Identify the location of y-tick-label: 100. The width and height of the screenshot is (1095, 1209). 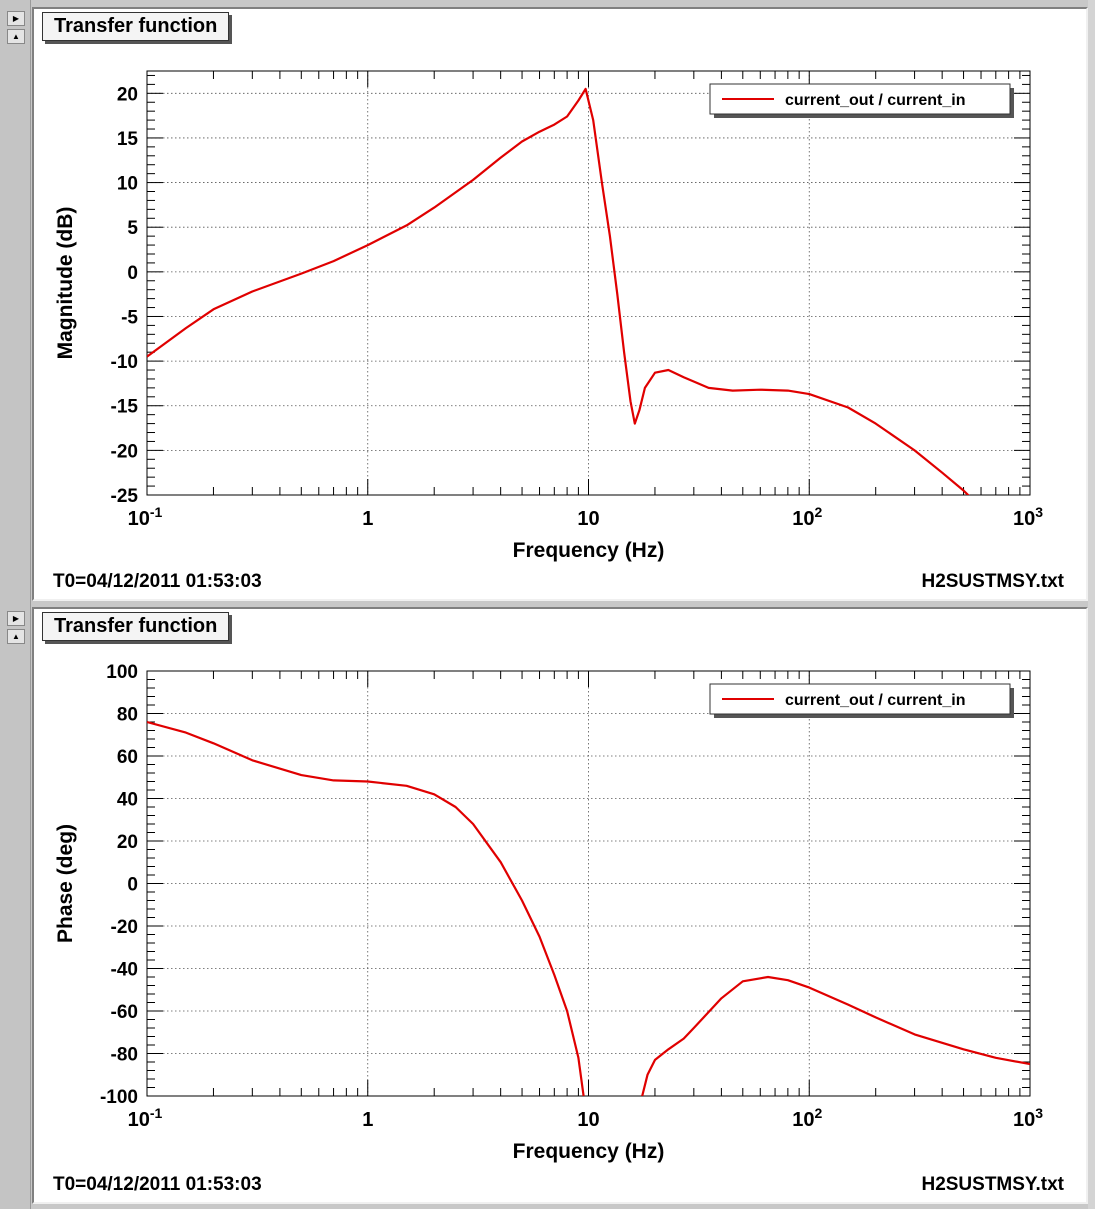
(122, 672).